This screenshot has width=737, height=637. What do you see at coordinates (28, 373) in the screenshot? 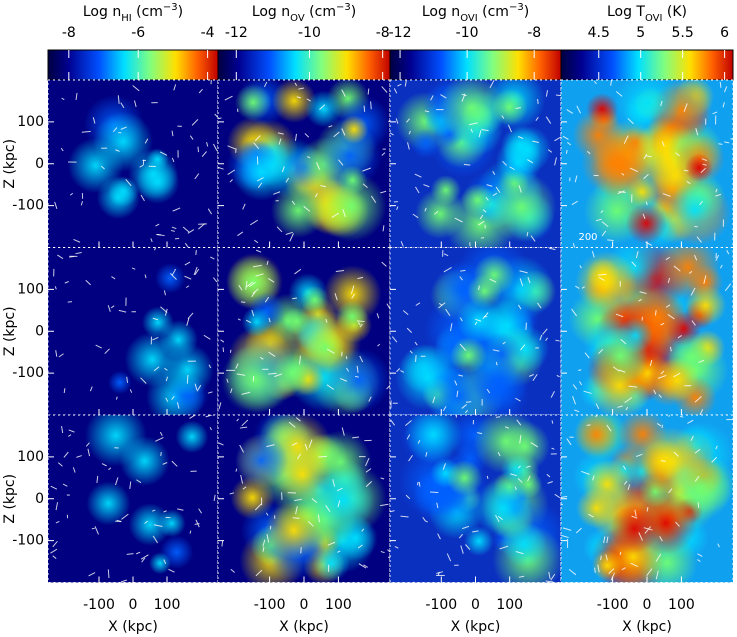
I see `y-tick-label: -100` at bounding box center [28, 373].